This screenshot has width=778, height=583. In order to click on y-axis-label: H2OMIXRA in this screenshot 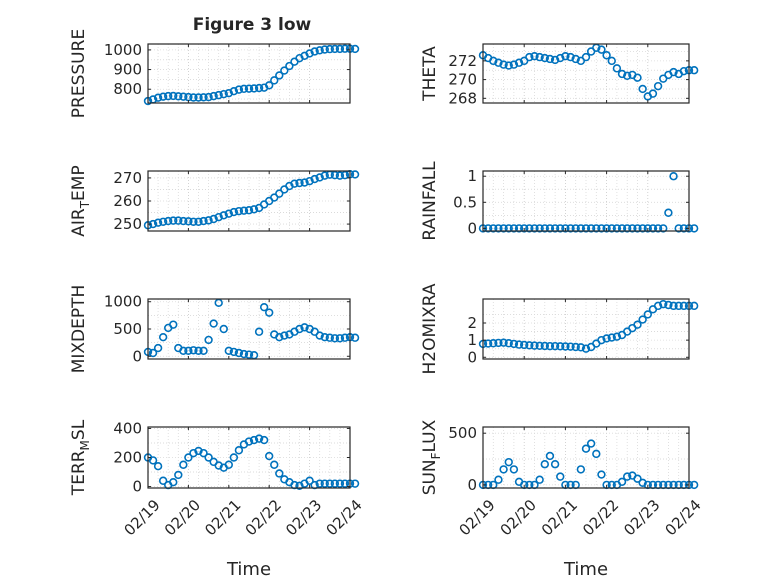, I will do `click(430, 328)`.